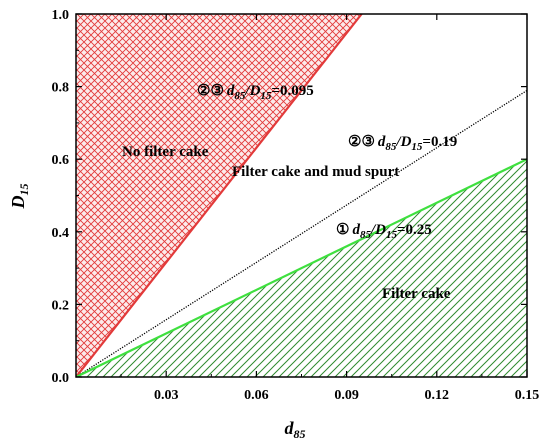  What do you see at coordinates (437, 395) in the screenshot?
I see `x-tick-label: 0.12` at bounding box center [437, 395].